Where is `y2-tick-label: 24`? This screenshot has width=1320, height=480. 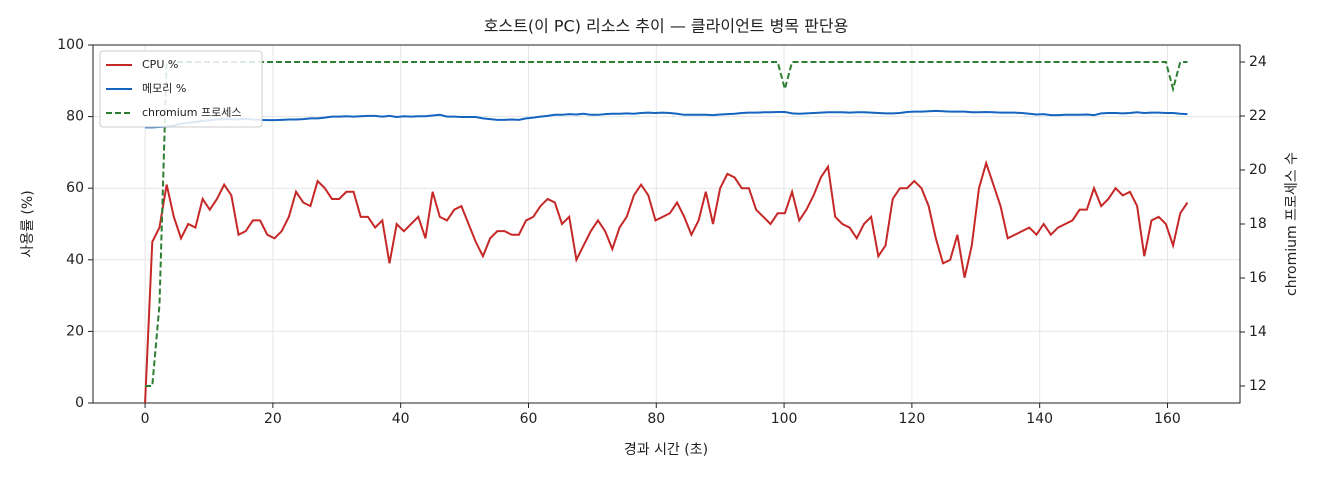 y2-tick-label: 24 is located at coordinates (1258, 62).